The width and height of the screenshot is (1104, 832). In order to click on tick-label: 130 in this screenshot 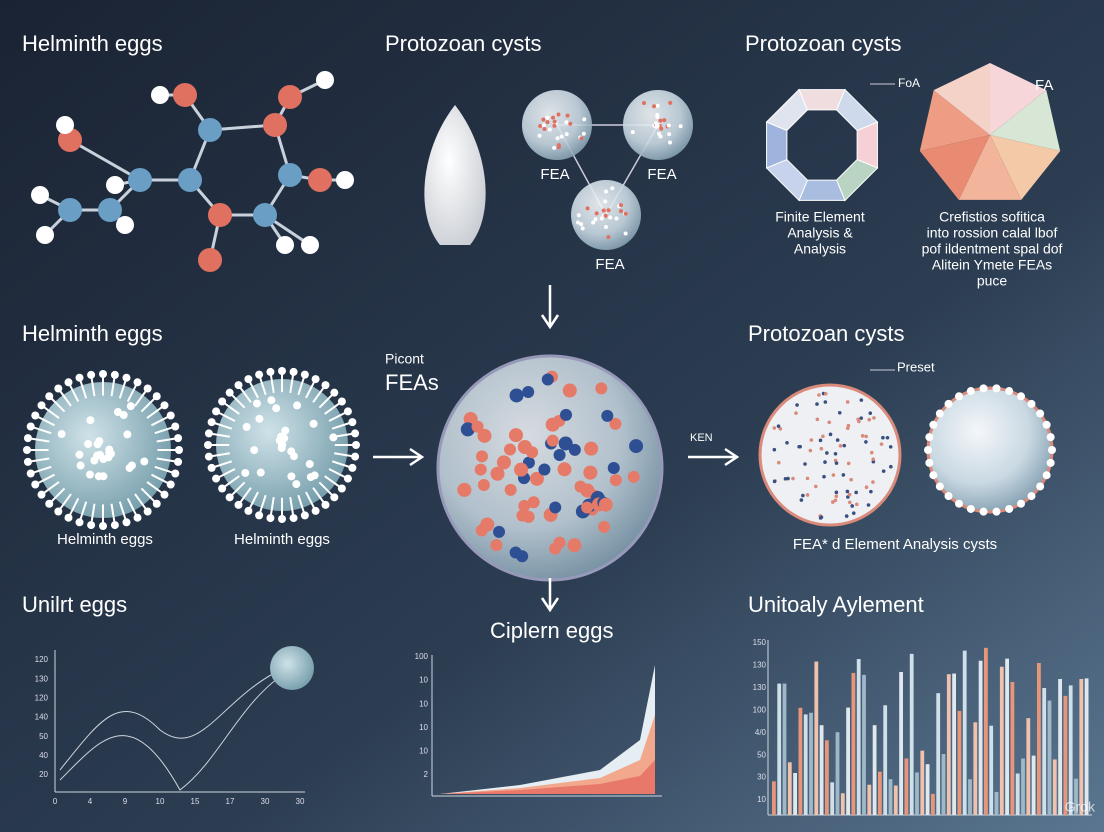, I will do `click(760, 665)`.